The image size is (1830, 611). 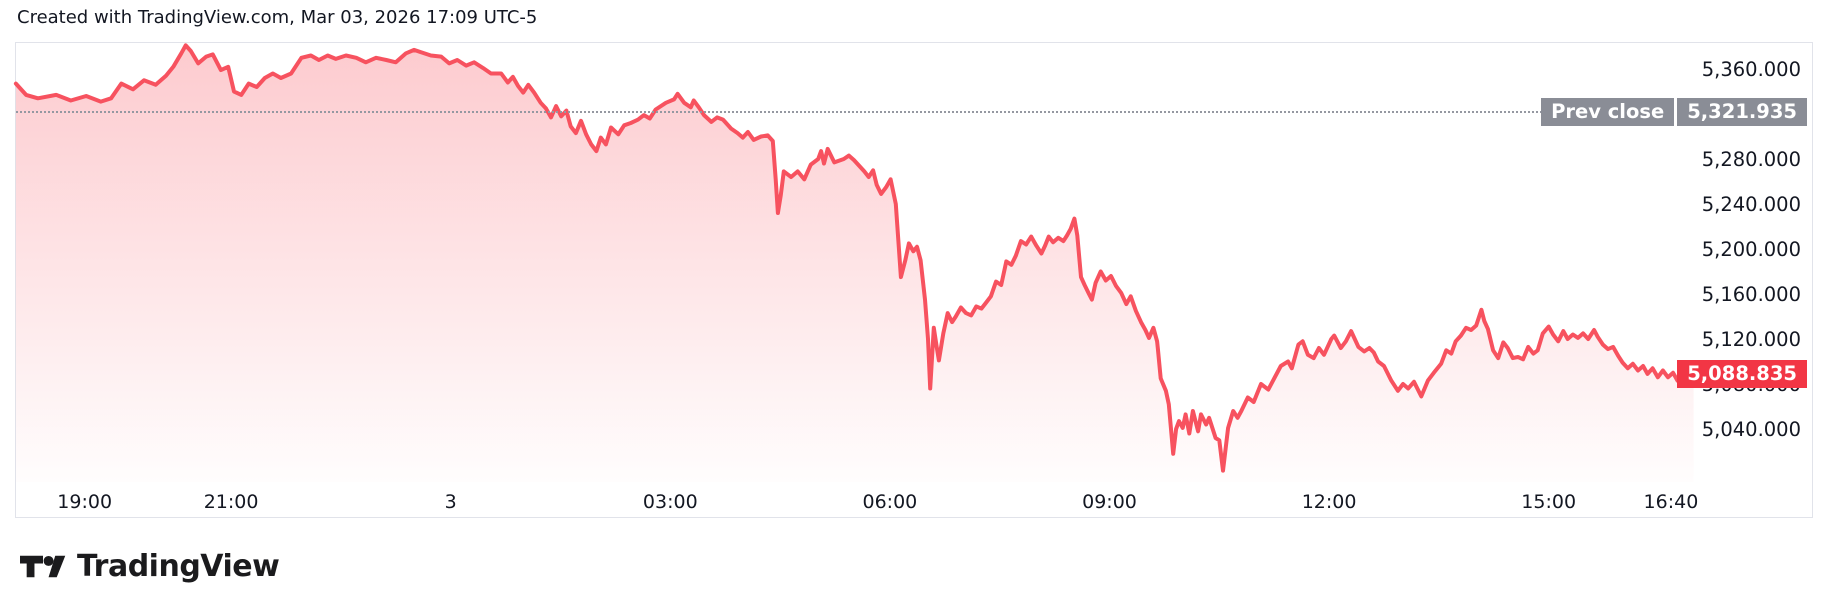 I want to click on last-price-badge: 5,088.835, so click(x=1742, y=374).